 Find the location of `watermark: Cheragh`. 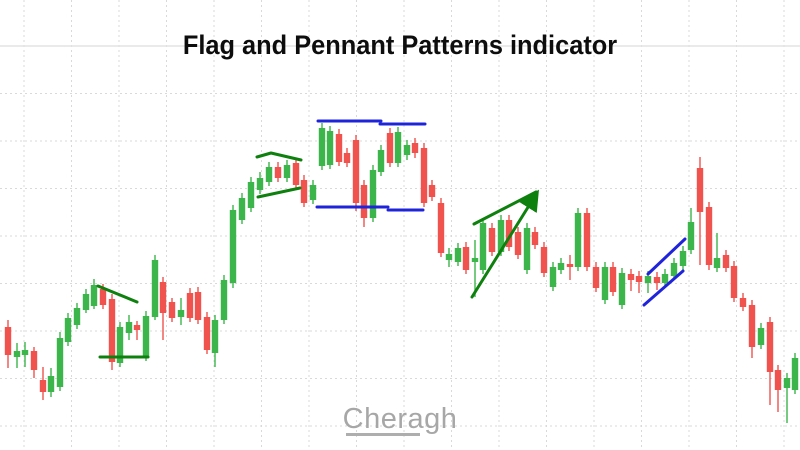

watermark: Cheragh is located at coordinates (400, 419).